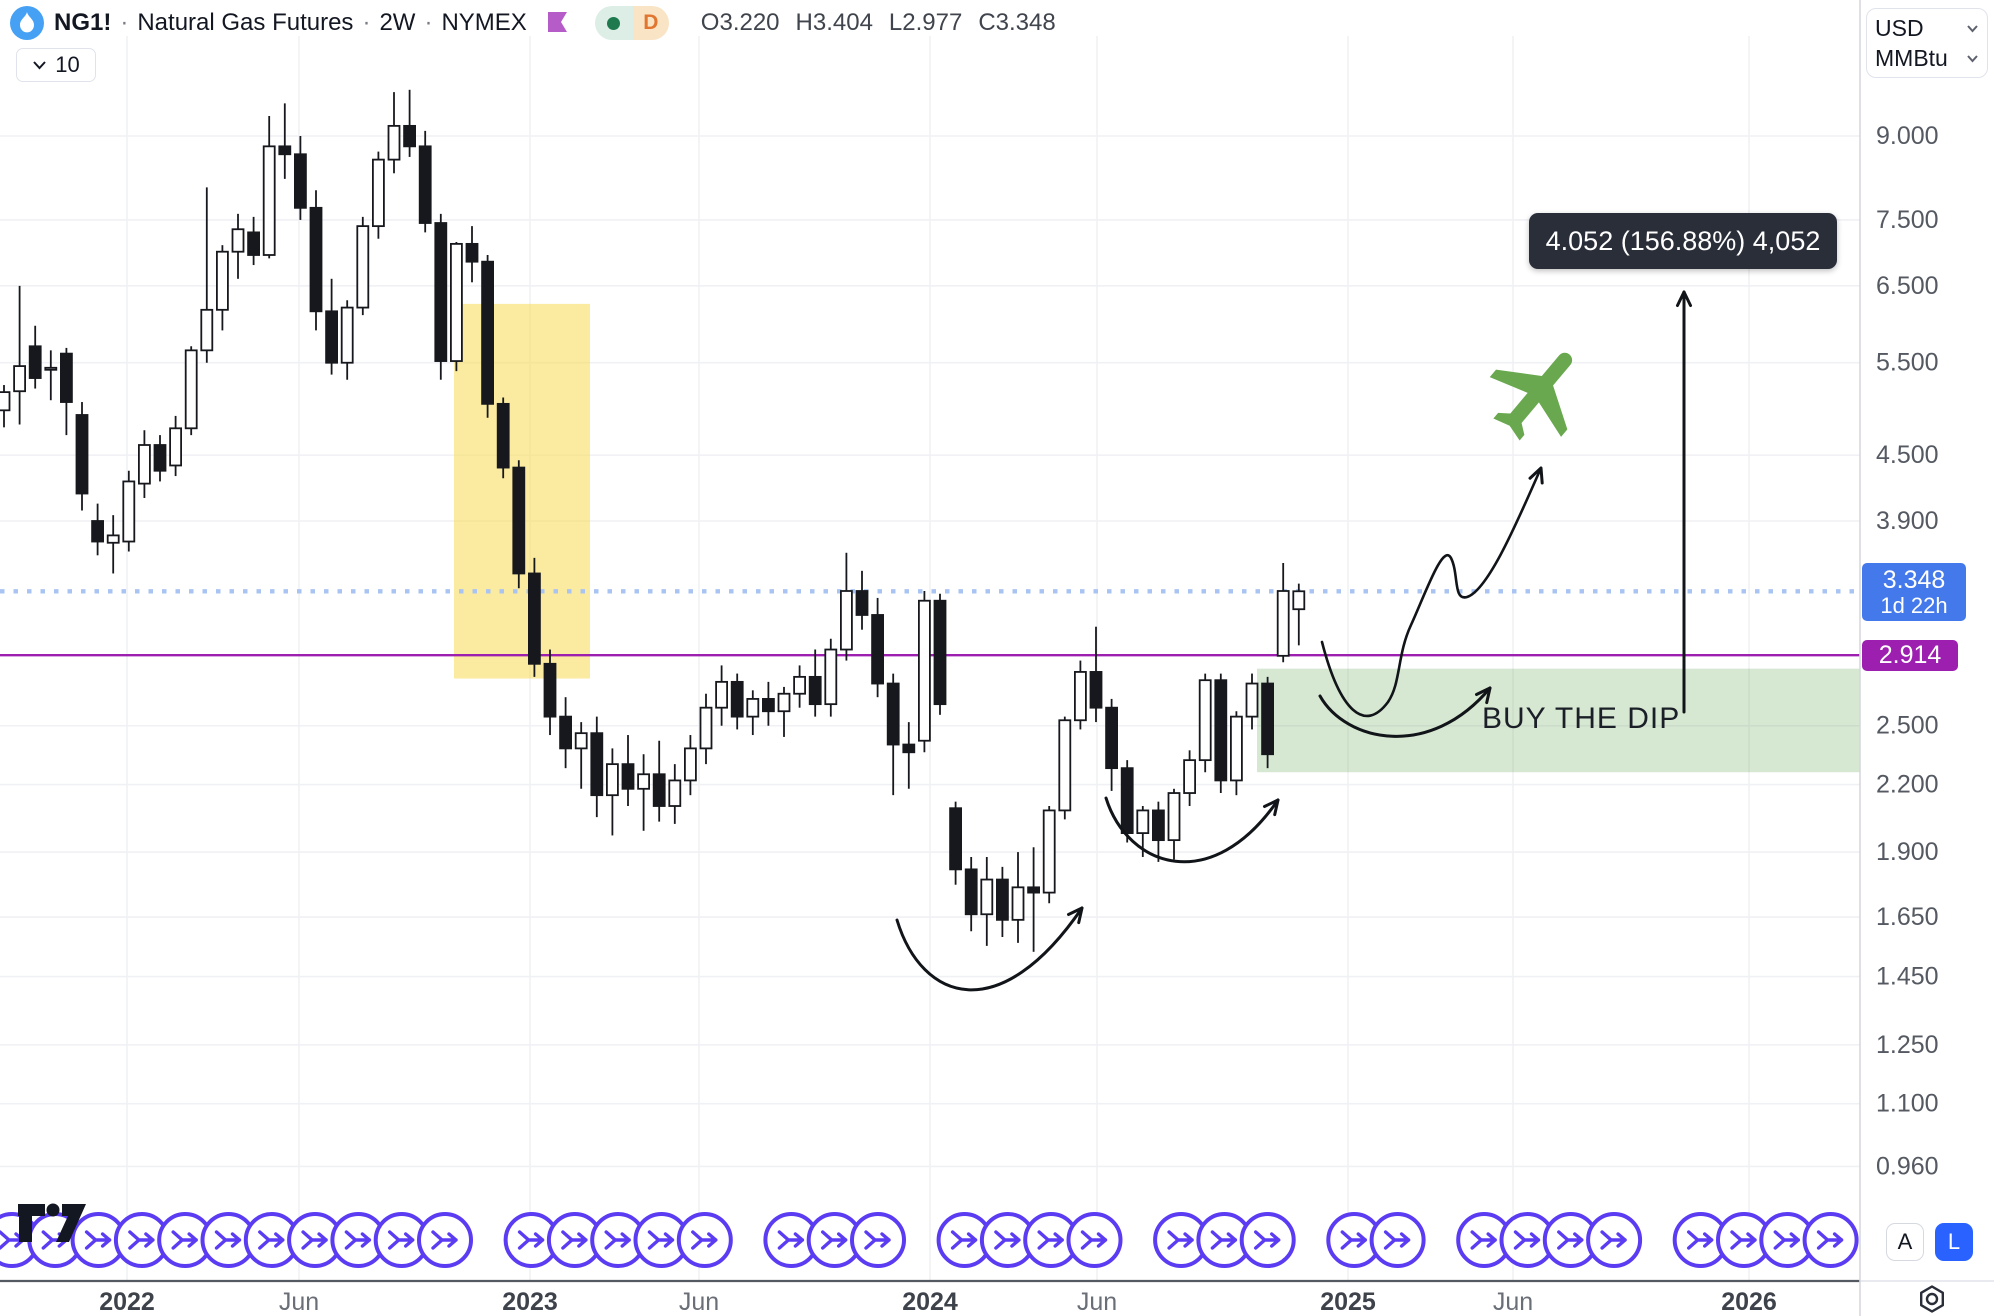  What do you see at coordinates (1907, 785) in the screenshot?
I see `price-tick-label: 2.200` at bounding box center [1907, 785].